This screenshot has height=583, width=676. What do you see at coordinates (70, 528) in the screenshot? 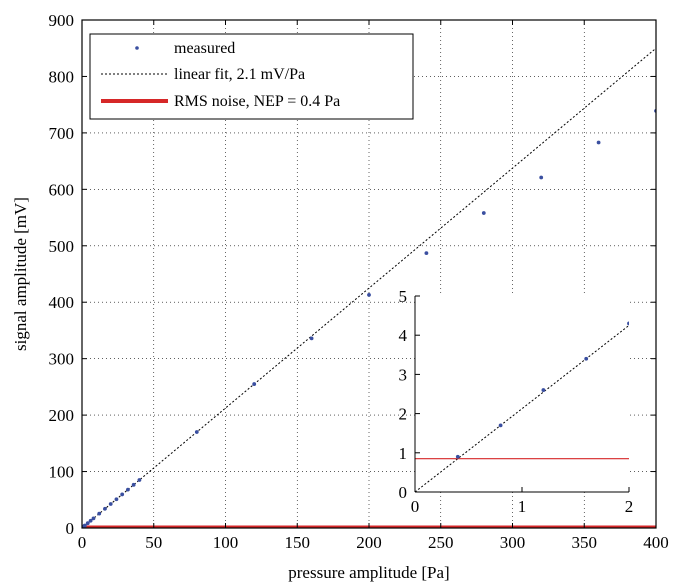
I see `y-tick-label: 0` at bounding box center [70, 528].